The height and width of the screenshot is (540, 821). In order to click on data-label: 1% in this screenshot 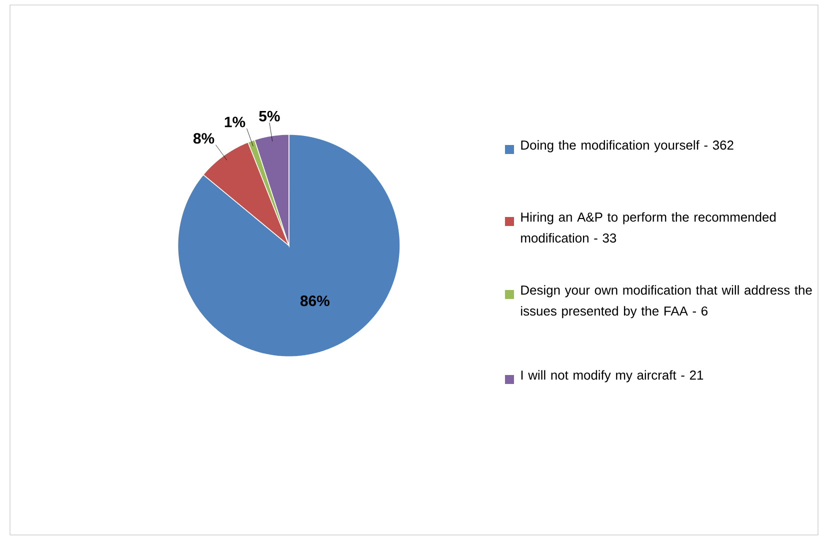, I will do `click(235, 122)`.